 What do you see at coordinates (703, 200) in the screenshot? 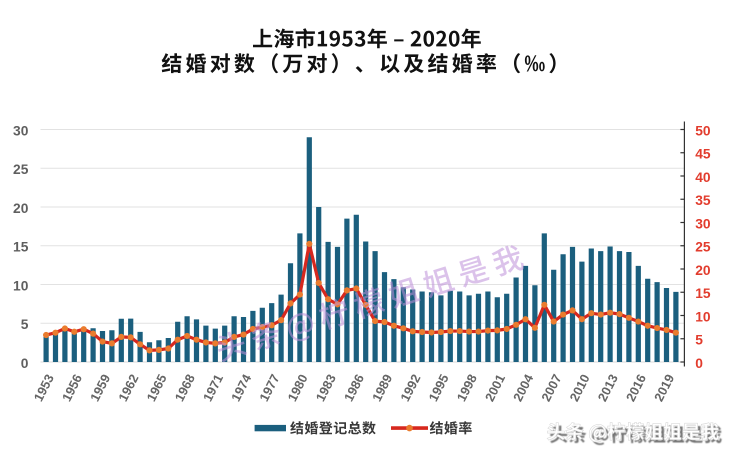
I see `svg-text: 35` at bounding box center [703, 200].